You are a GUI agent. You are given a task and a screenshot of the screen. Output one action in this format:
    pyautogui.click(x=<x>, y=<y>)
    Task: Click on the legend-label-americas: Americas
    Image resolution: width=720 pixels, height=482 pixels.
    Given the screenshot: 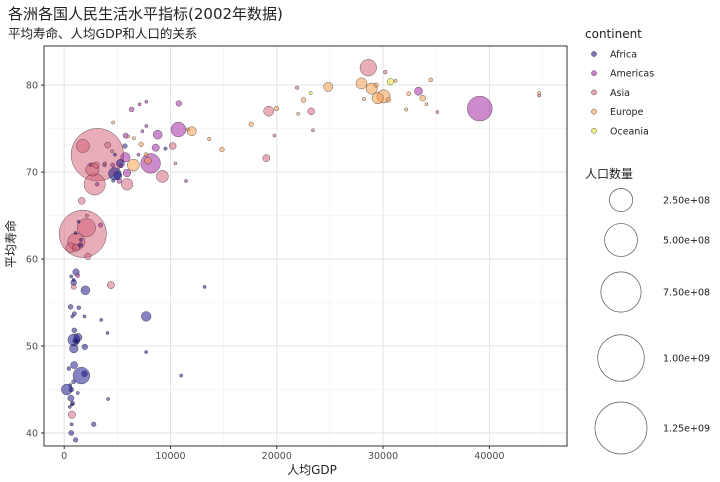 What is the action you would take?
    pyautogui.click(x=632, y=74)
    